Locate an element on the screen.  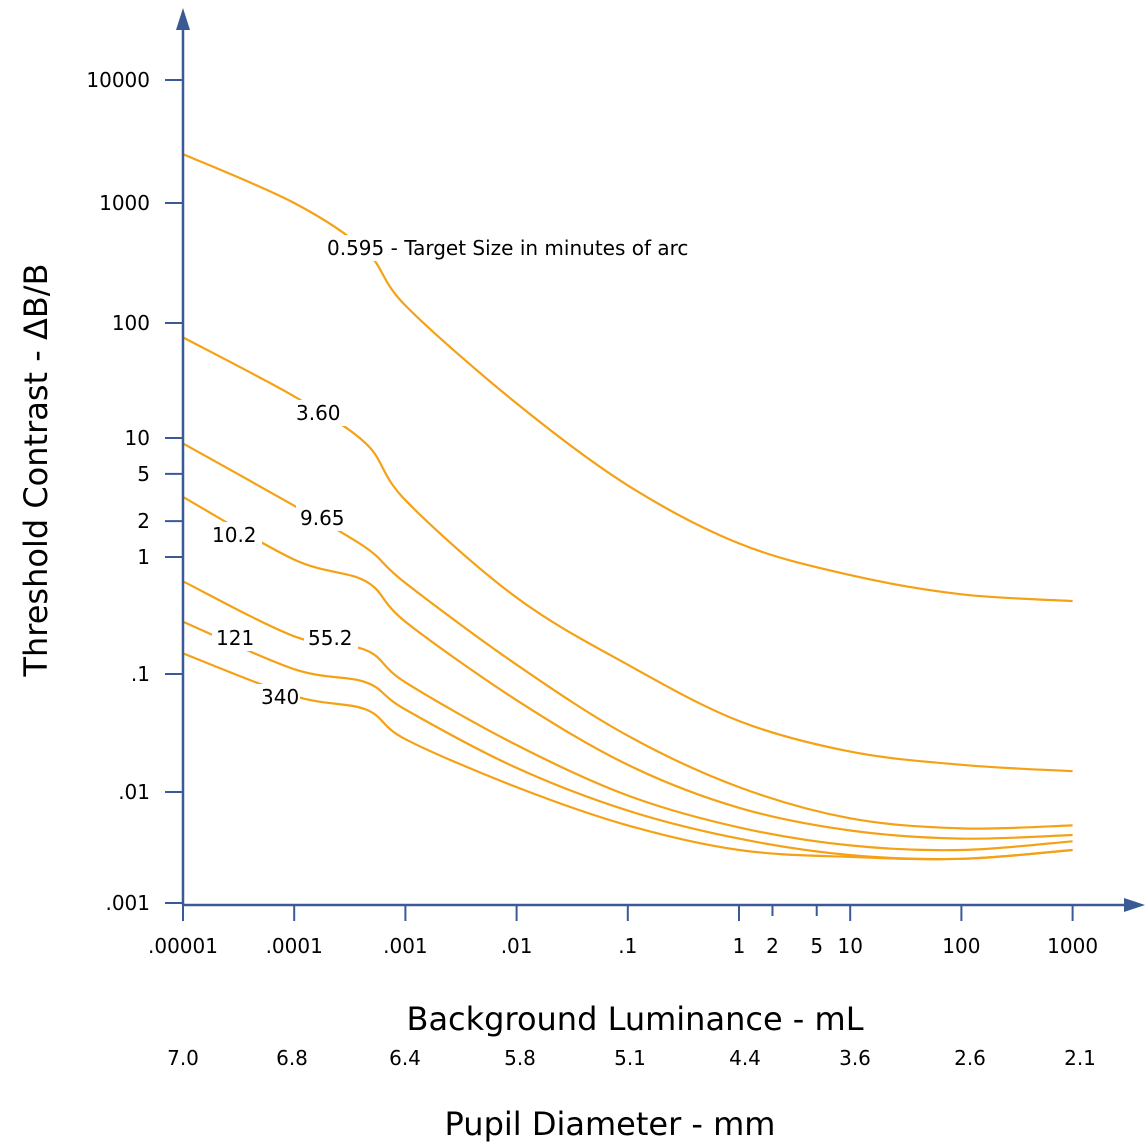
curve-label: 121 is located at coordinates (235, 638).